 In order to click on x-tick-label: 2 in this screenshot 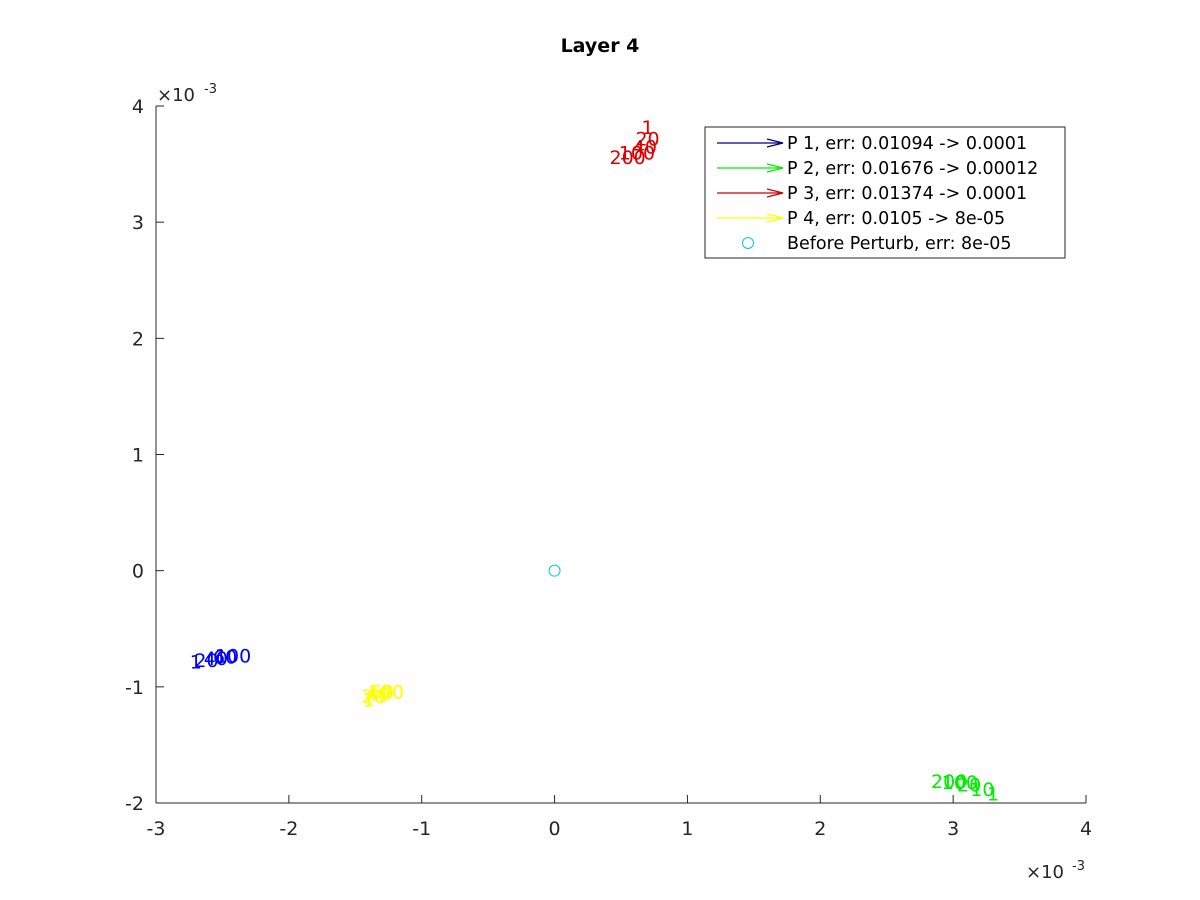, I will do `click(820, 829)`.